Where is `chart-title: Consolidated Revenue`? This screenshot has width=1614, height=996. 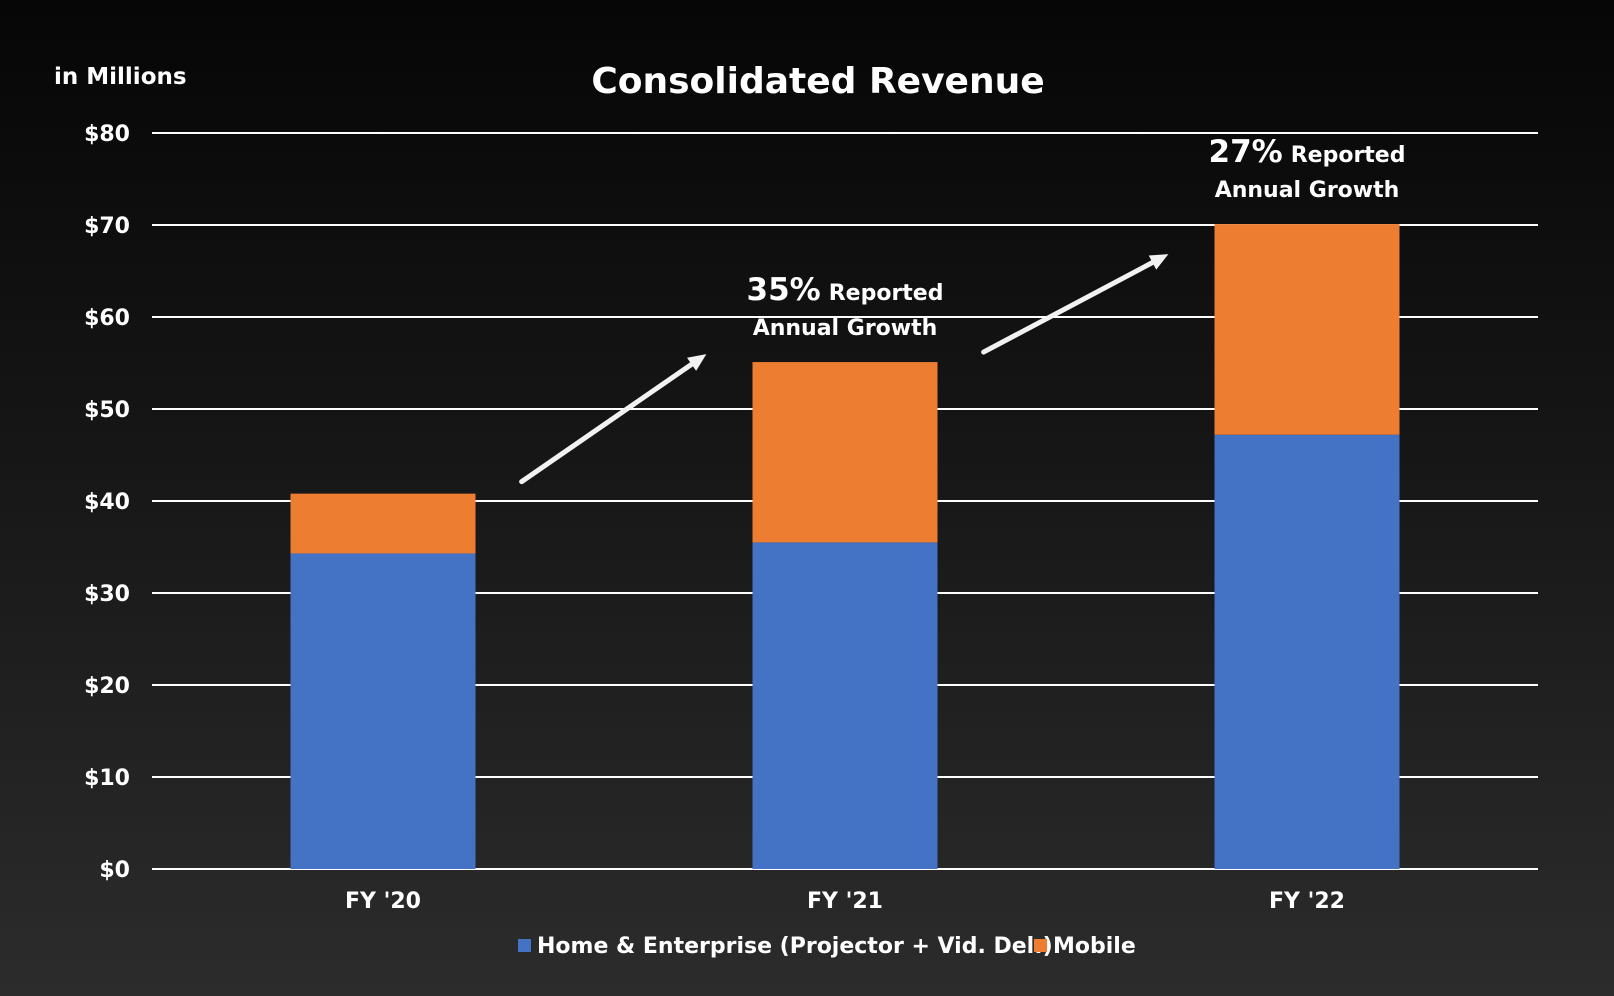 chart-title: Consolidated Revenue is located at coordinates (817, 81).